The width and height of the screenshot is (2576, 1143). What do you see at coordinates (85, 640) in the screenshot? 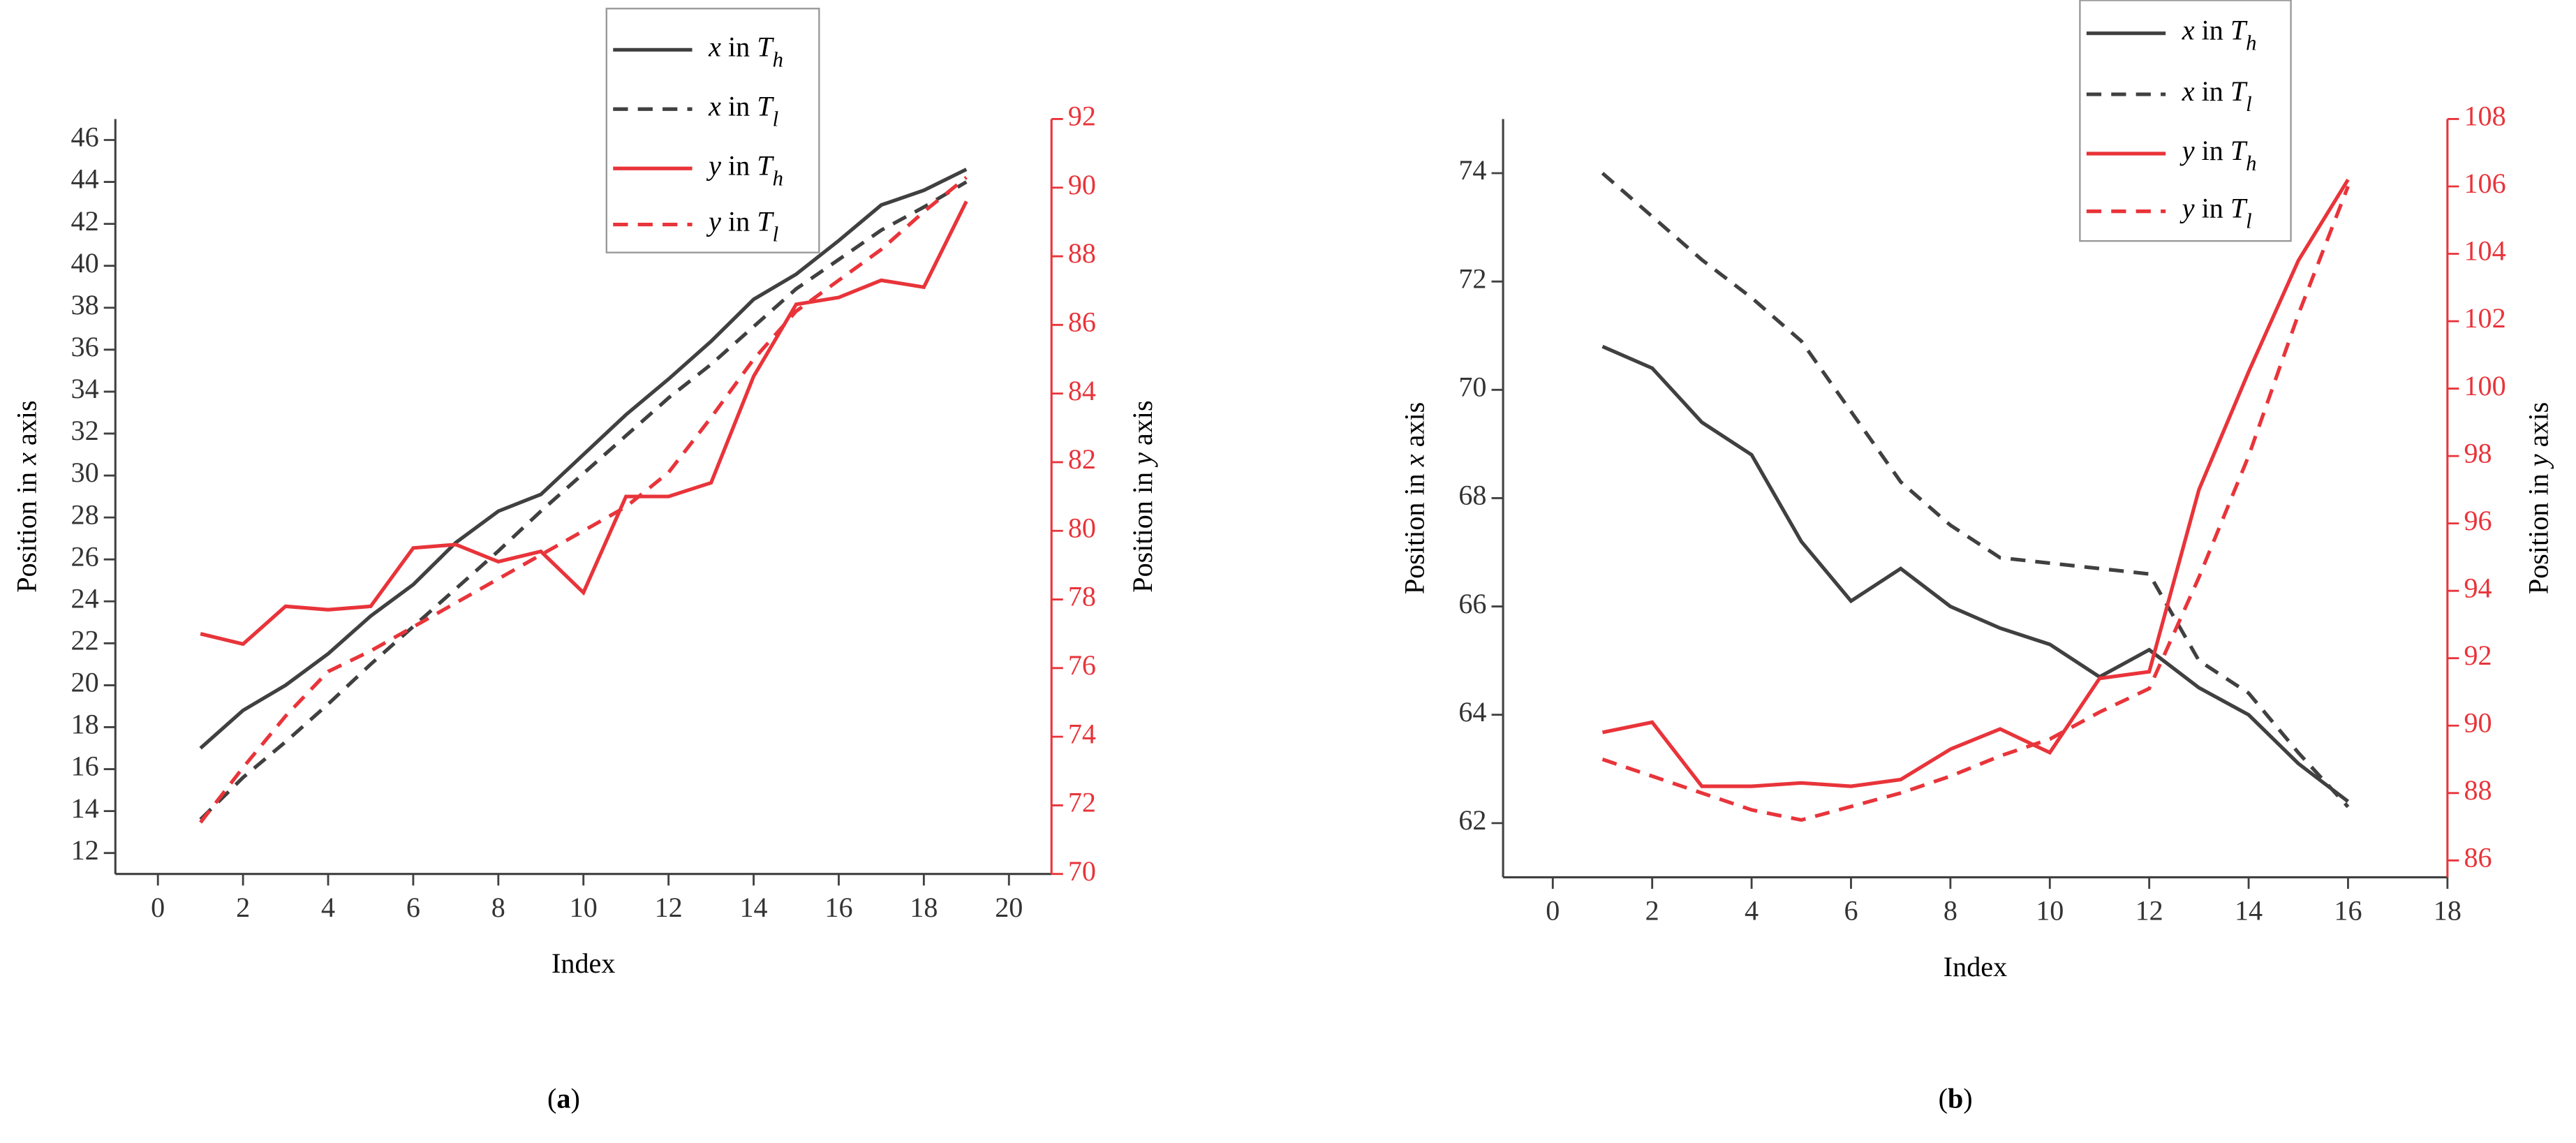
I see `y-tick-label: 22` at bounding box center [85, 640].